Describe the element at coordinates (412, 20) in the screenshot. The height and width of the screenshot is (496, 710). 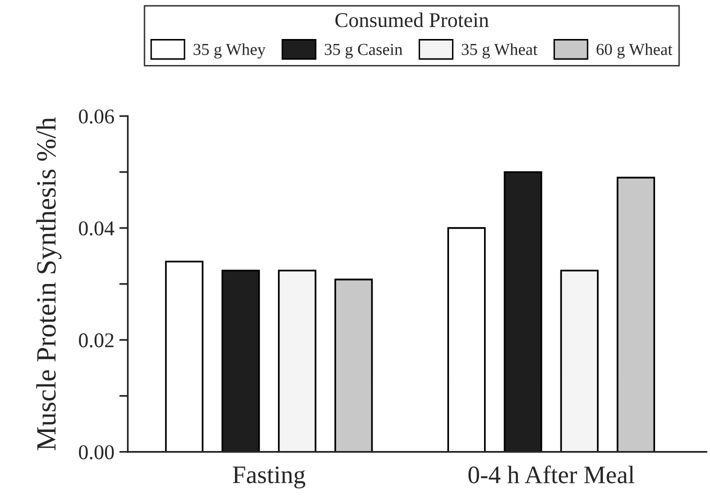
I see `legend-title: Consumed Protein` at that location.